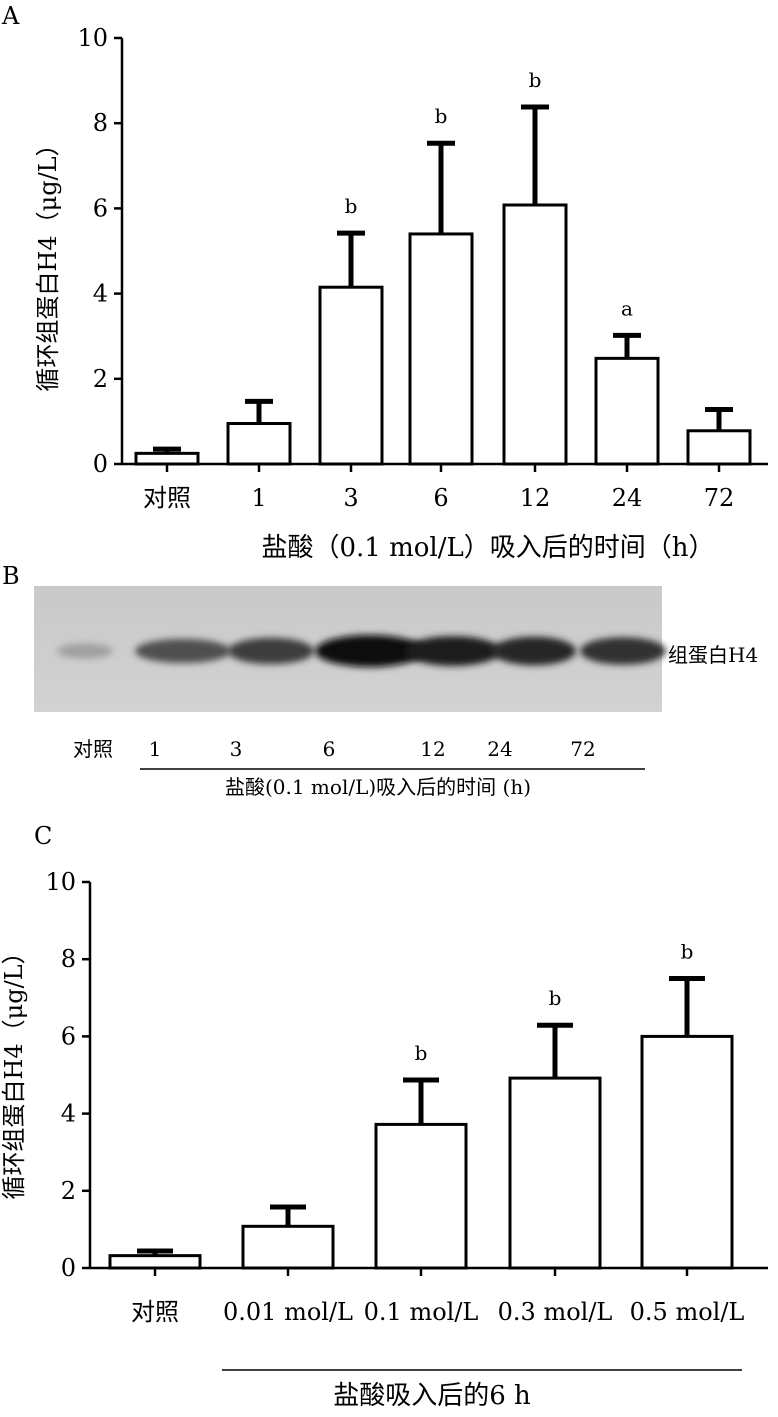 The width and height of the screenshot is (778, 1417). I want to click on western-blot, so click(350, 649).